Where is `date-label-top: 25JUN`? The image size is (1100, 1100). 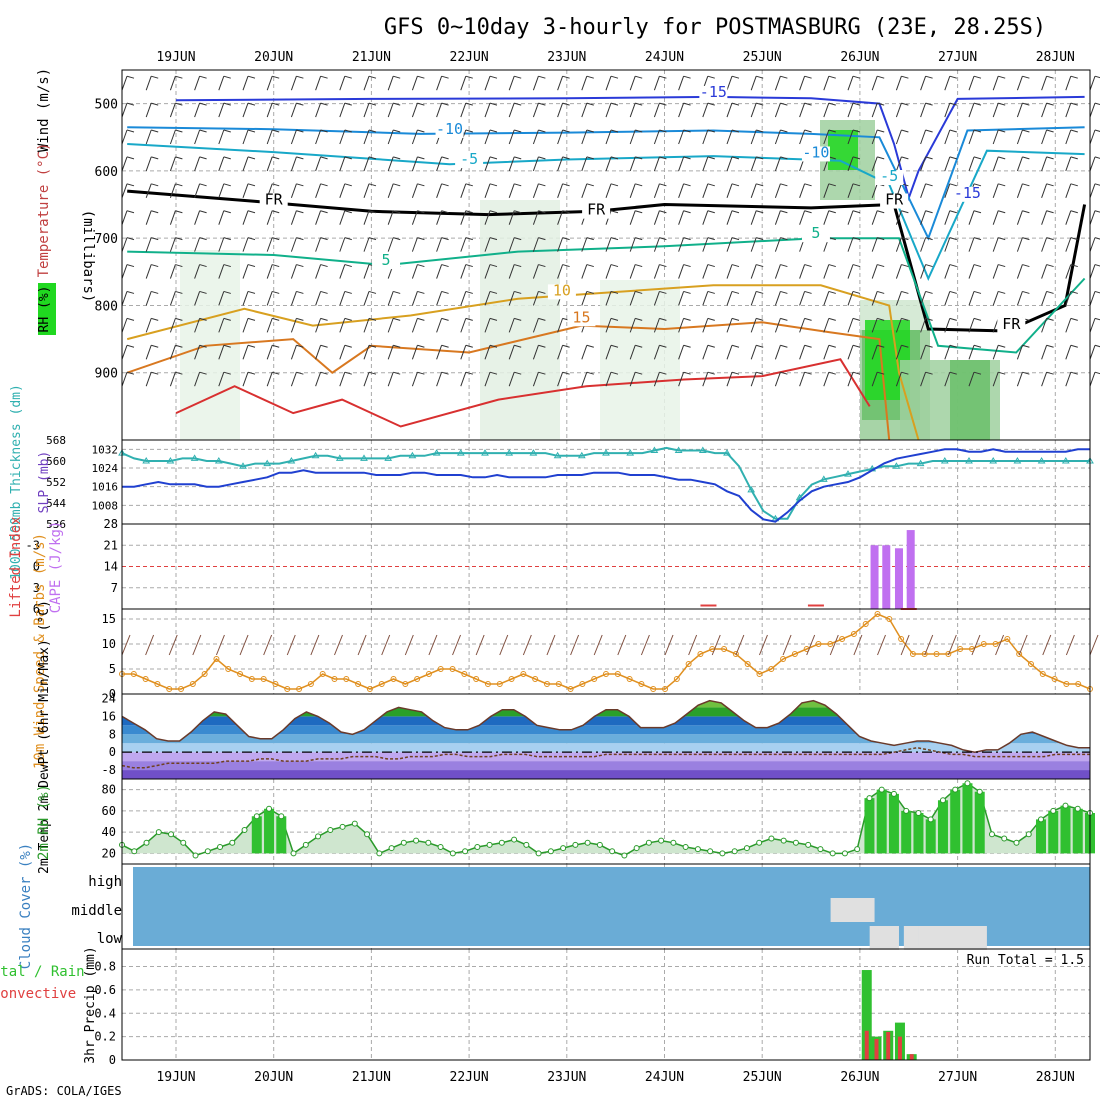
date-label-top: 25JUN is located at coordinates (762, 57).